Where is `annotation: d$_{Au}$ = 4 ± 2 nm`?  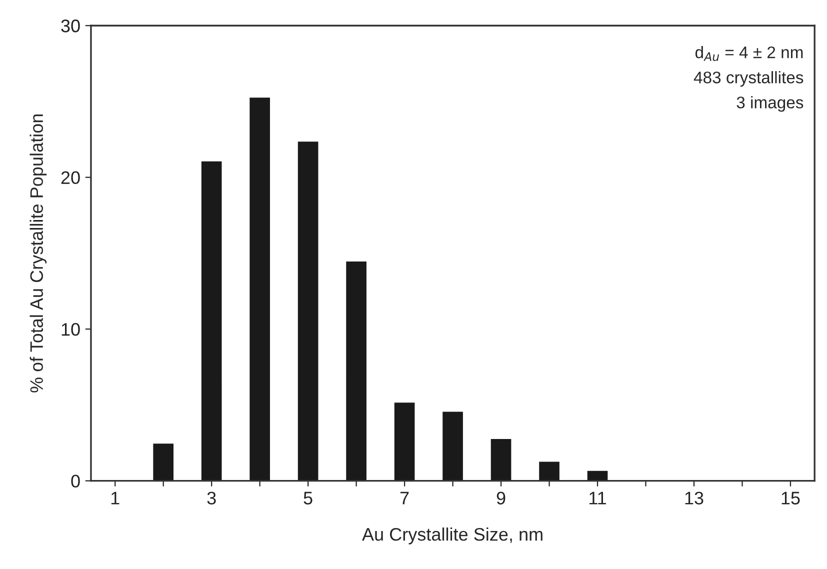
annotation: d$_{Au}$ = 4 ± 2 nm is located at coordinates (749, 53).